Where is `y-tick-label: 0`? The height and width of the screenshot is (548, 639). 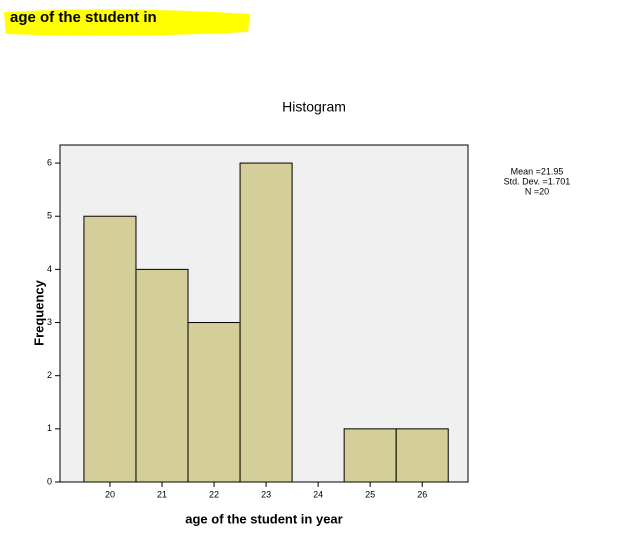
y-tick-label: 0 is located at coordinates (49, 481).